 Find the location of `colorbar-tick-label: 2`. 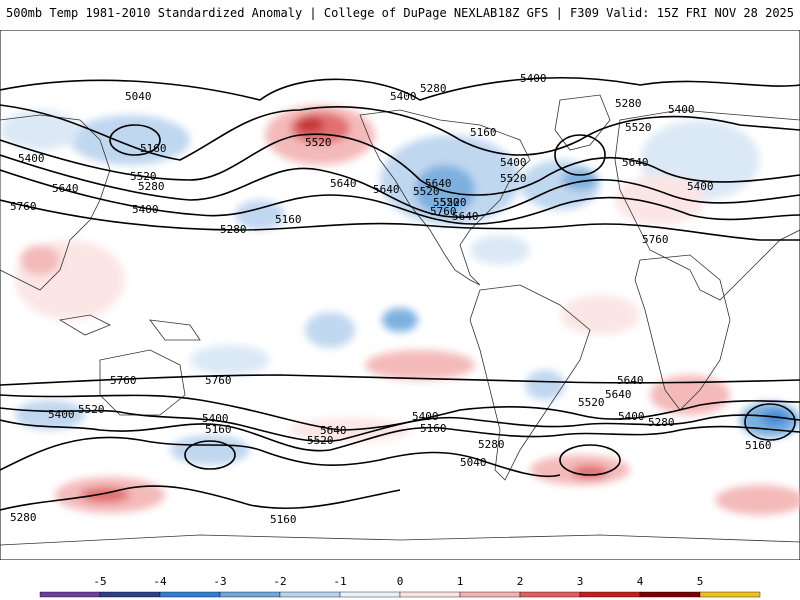

colorbar-tick-label: 2 is located at coordinates (520, 581).